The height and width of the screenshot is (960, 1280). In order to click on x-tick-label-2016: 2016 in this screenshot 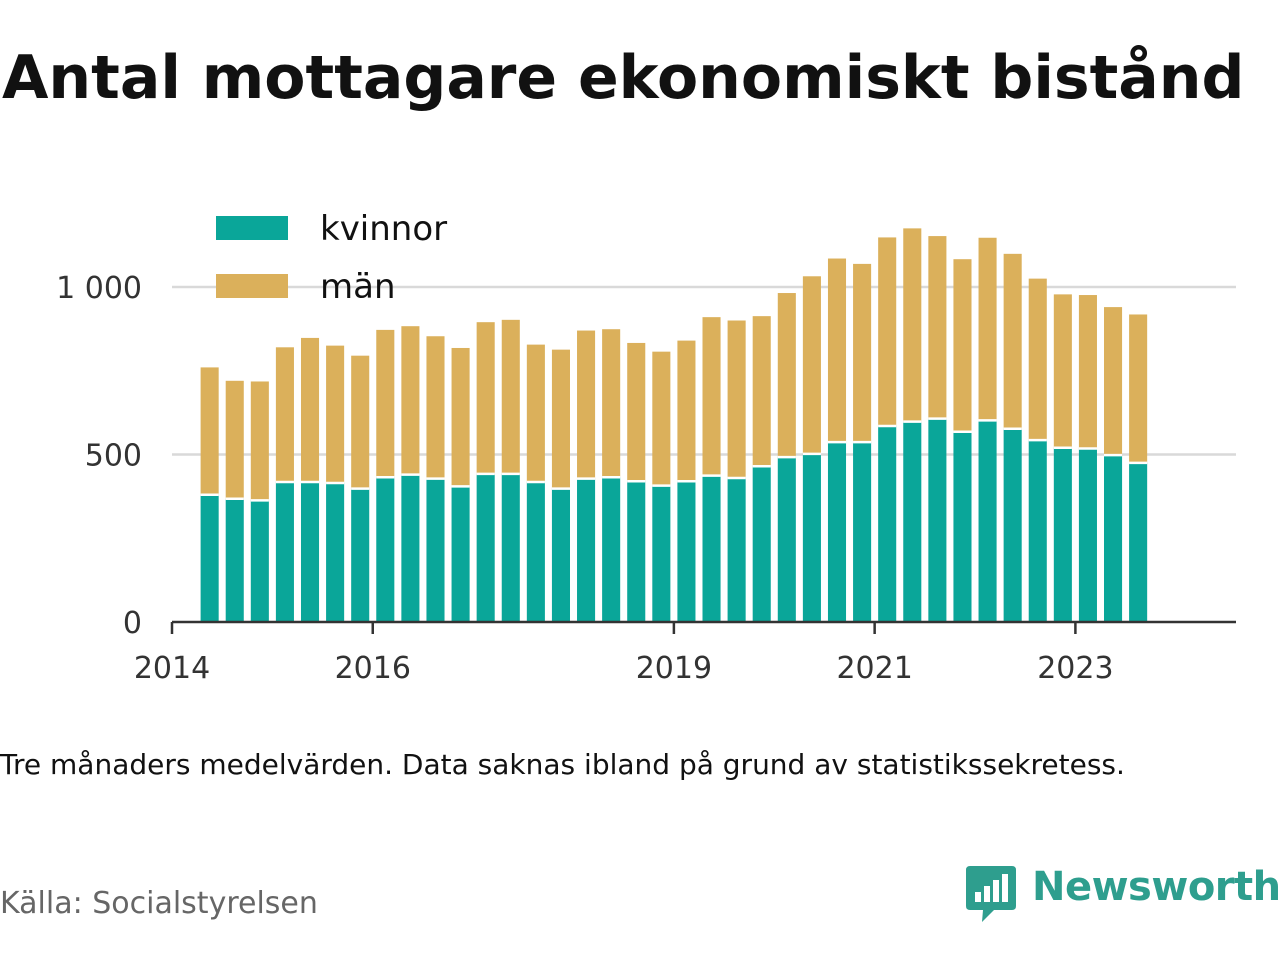, I will do `click(373, 668)`.